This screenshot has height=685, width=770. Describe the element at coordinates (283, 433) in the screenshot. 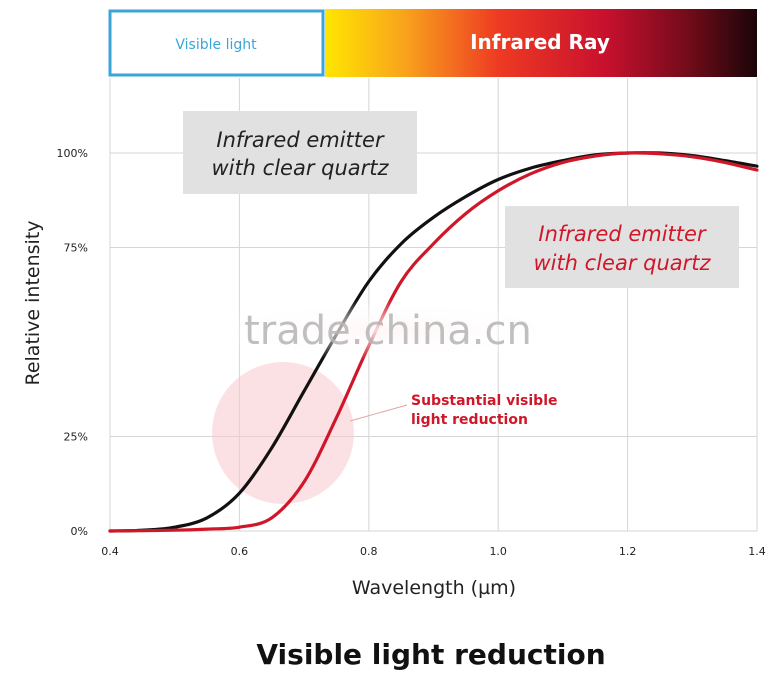

I see `visible-reduction-highlight` at that location.